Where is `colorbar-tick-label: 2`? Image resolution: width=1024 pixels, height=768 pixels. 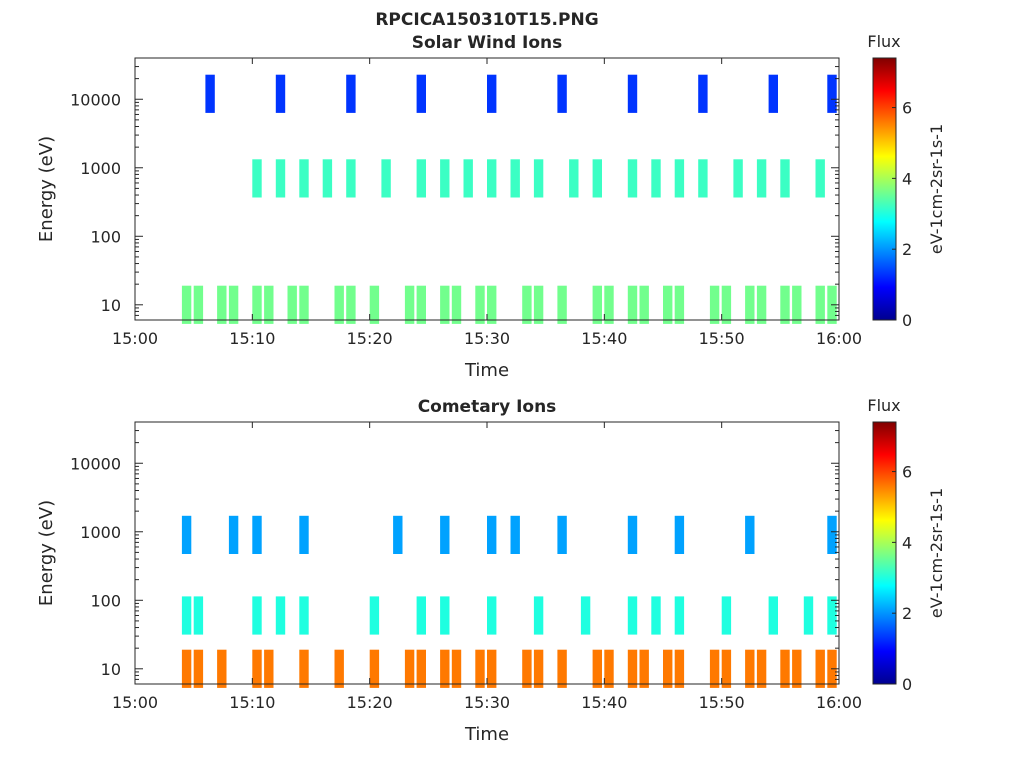 colorbar-tick-label: 2 is located at coordinates (907, 249).